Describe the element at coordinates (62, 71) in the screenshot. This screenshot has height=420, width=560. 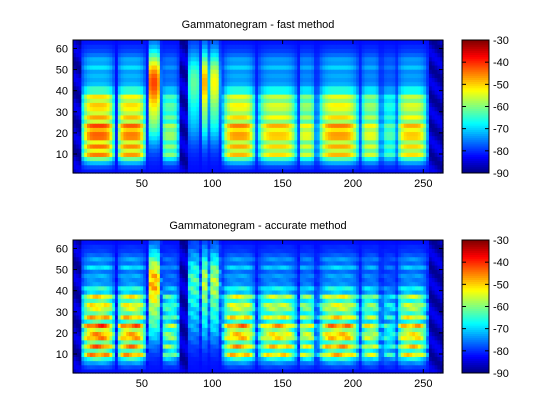
I see `y-tick-label: 50` at that location.